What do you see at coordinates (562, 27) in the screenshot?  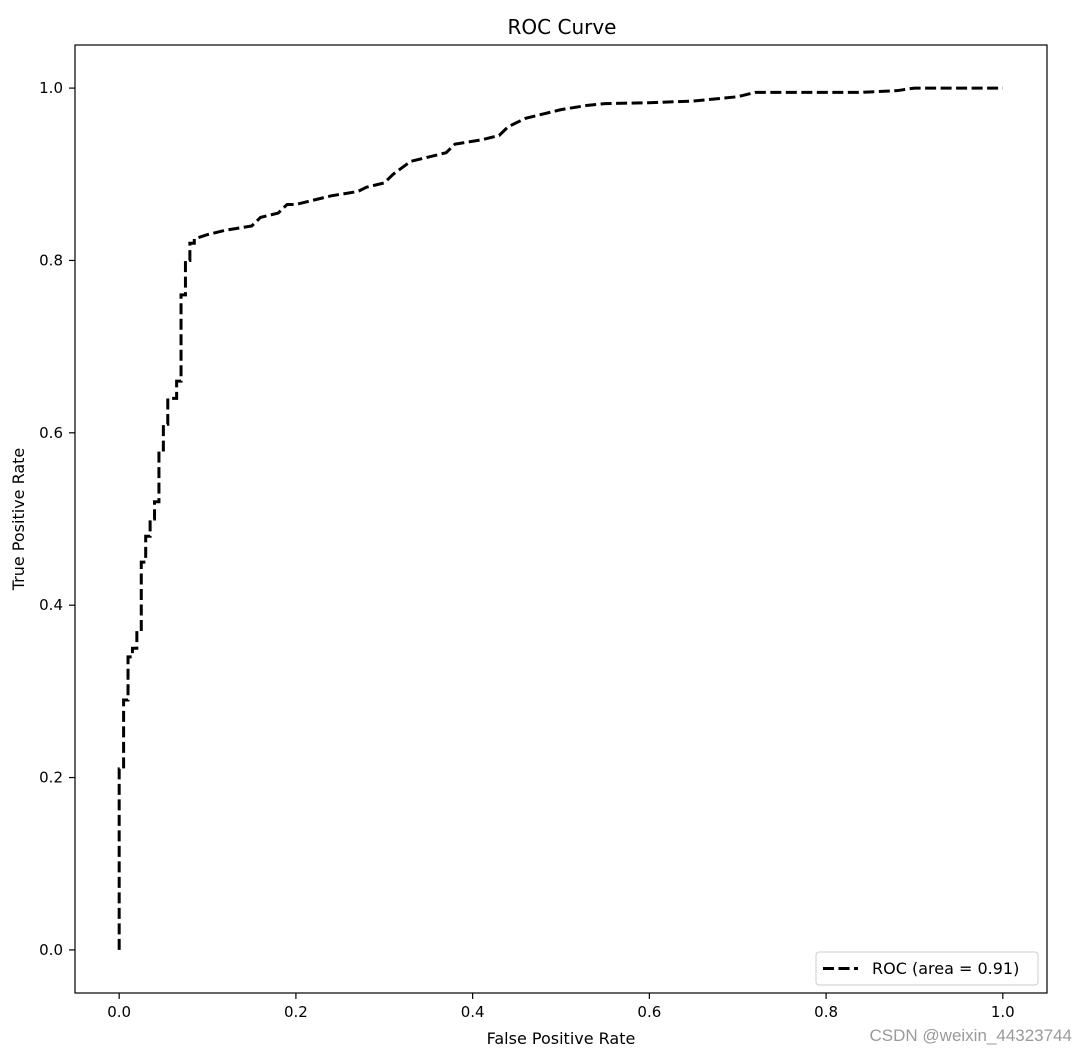 I see `chart-title: ROC Curve` at bounding box center [562, 27].